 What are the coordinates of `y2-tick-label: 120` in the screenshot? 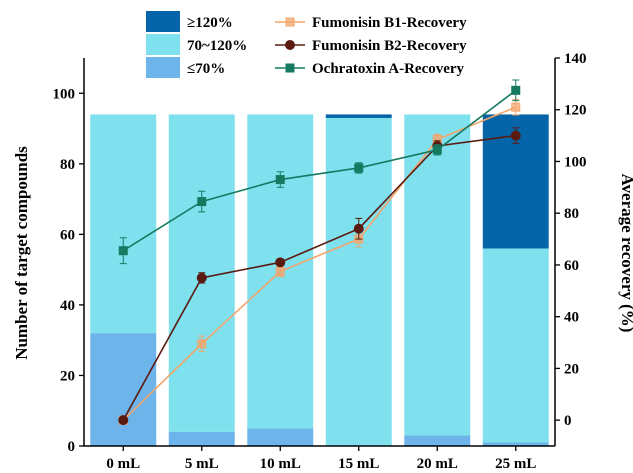 It's located at (575, 111).